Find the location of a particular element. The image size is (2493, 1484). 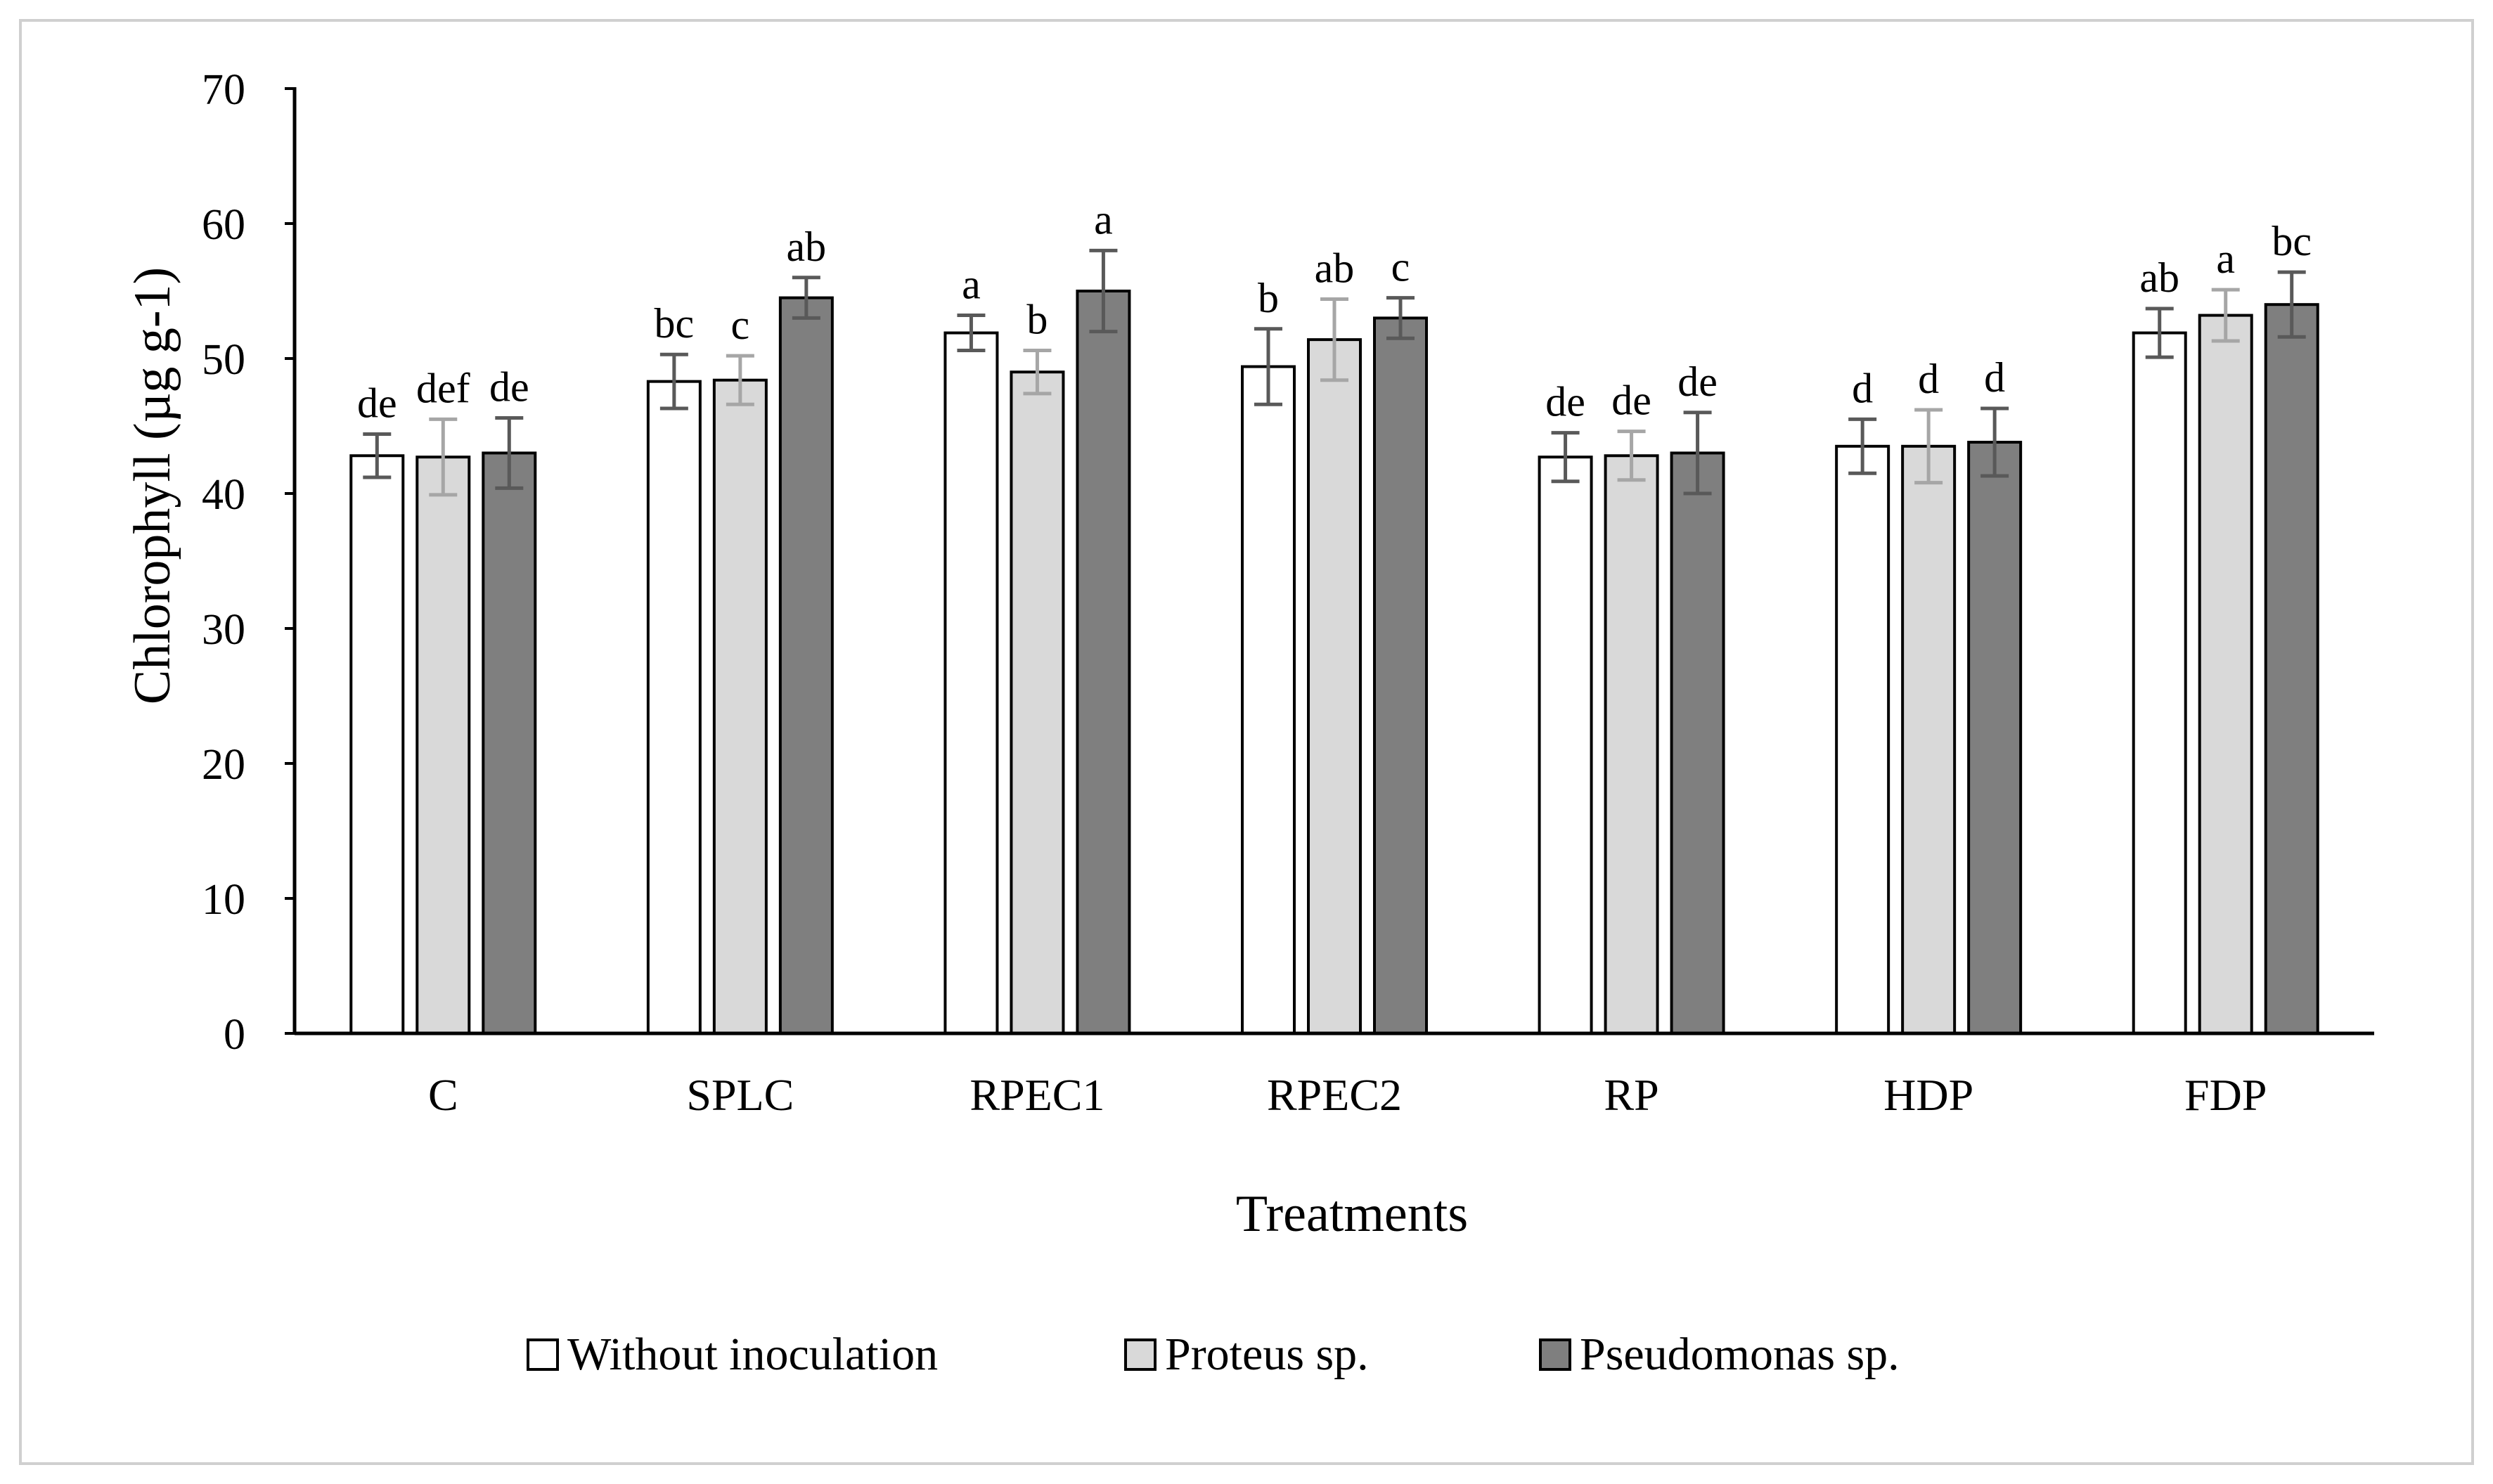

y-axis-title: Chlorophyll (µg g-1) is located at coordinates (152, 485).